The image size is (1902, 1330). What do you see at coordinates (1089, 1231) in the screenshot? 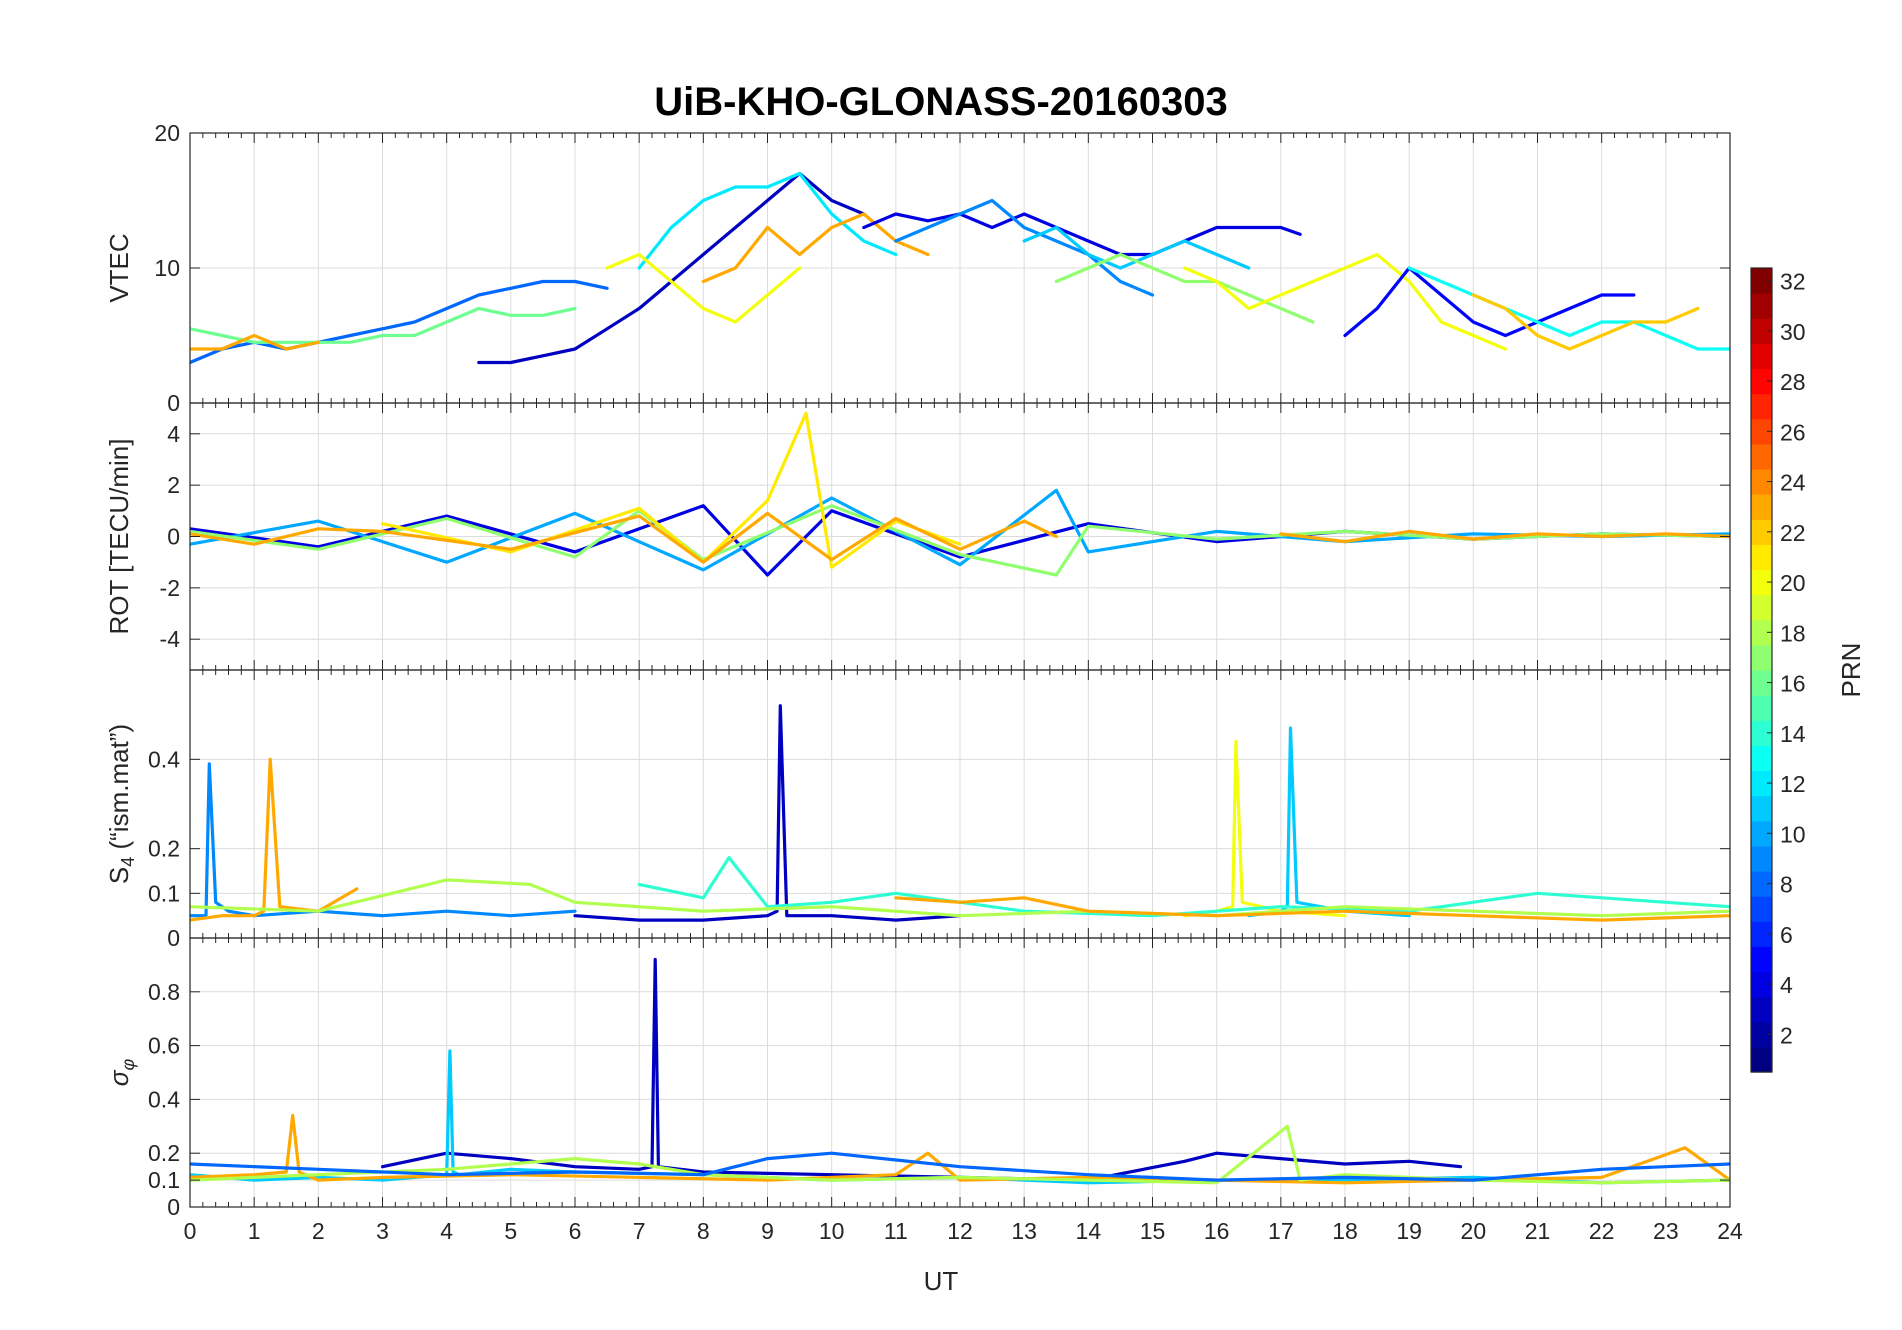
I see `x-tick-label: 14` at bounding box center [1089, 1231].